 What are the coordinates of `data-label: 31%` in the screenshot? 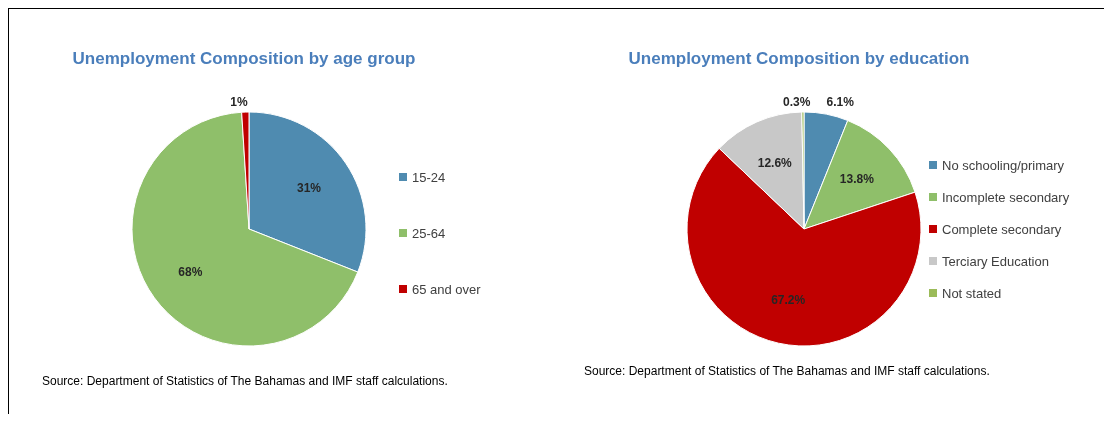 It's located at (309, 188).